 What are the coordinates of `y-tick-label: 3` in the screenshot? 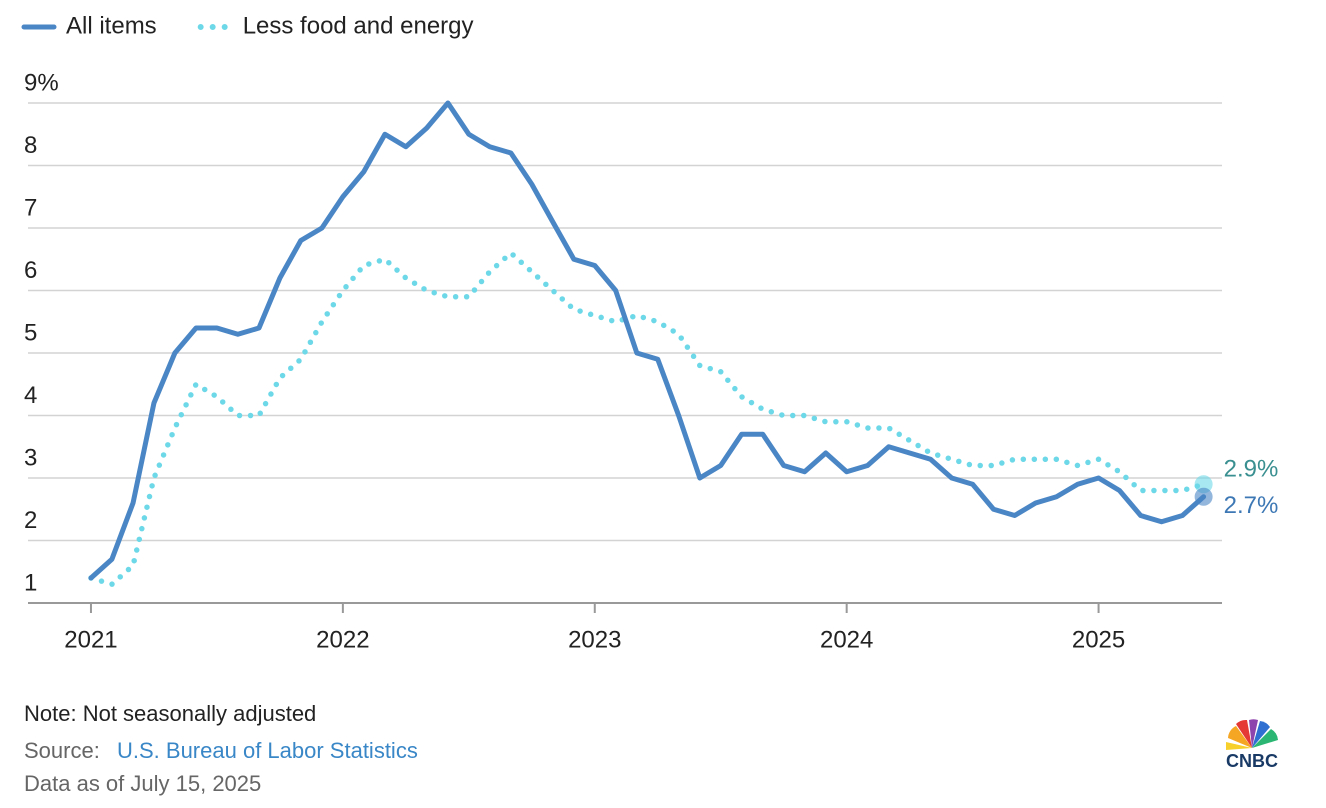 It's located at (30, 457).